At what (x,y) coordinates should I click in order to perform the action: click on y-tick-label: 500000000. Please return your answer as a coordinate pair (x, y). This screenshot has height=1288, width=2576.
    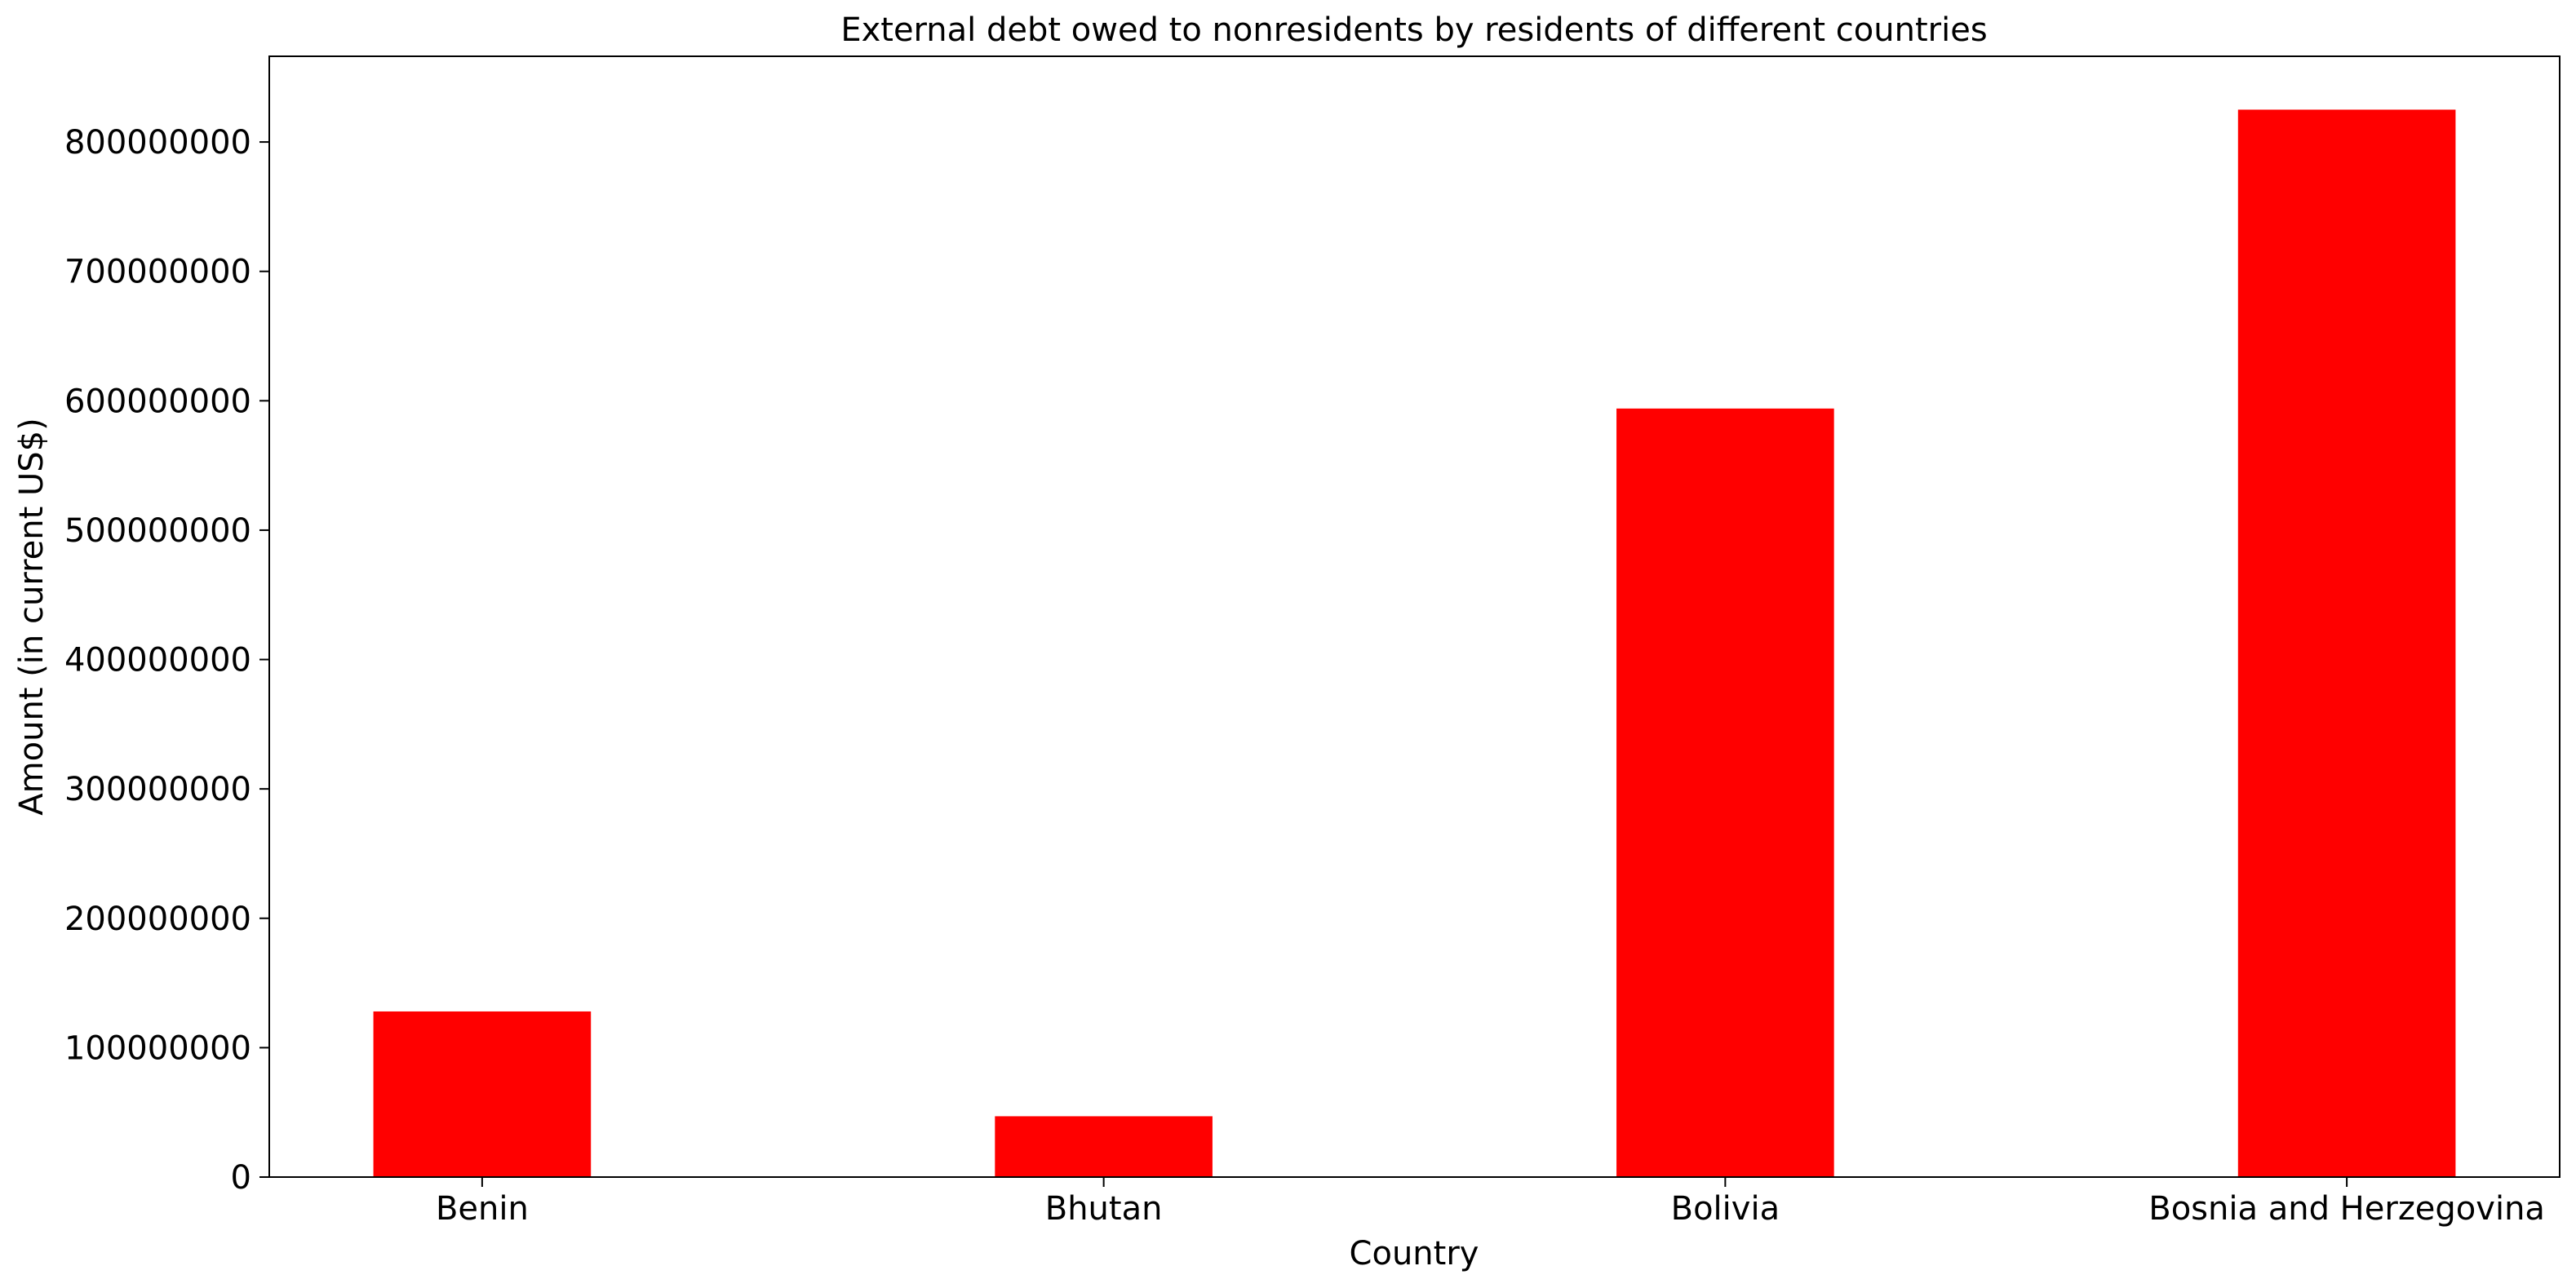
    Looking at the image, I should click on (157, 531).